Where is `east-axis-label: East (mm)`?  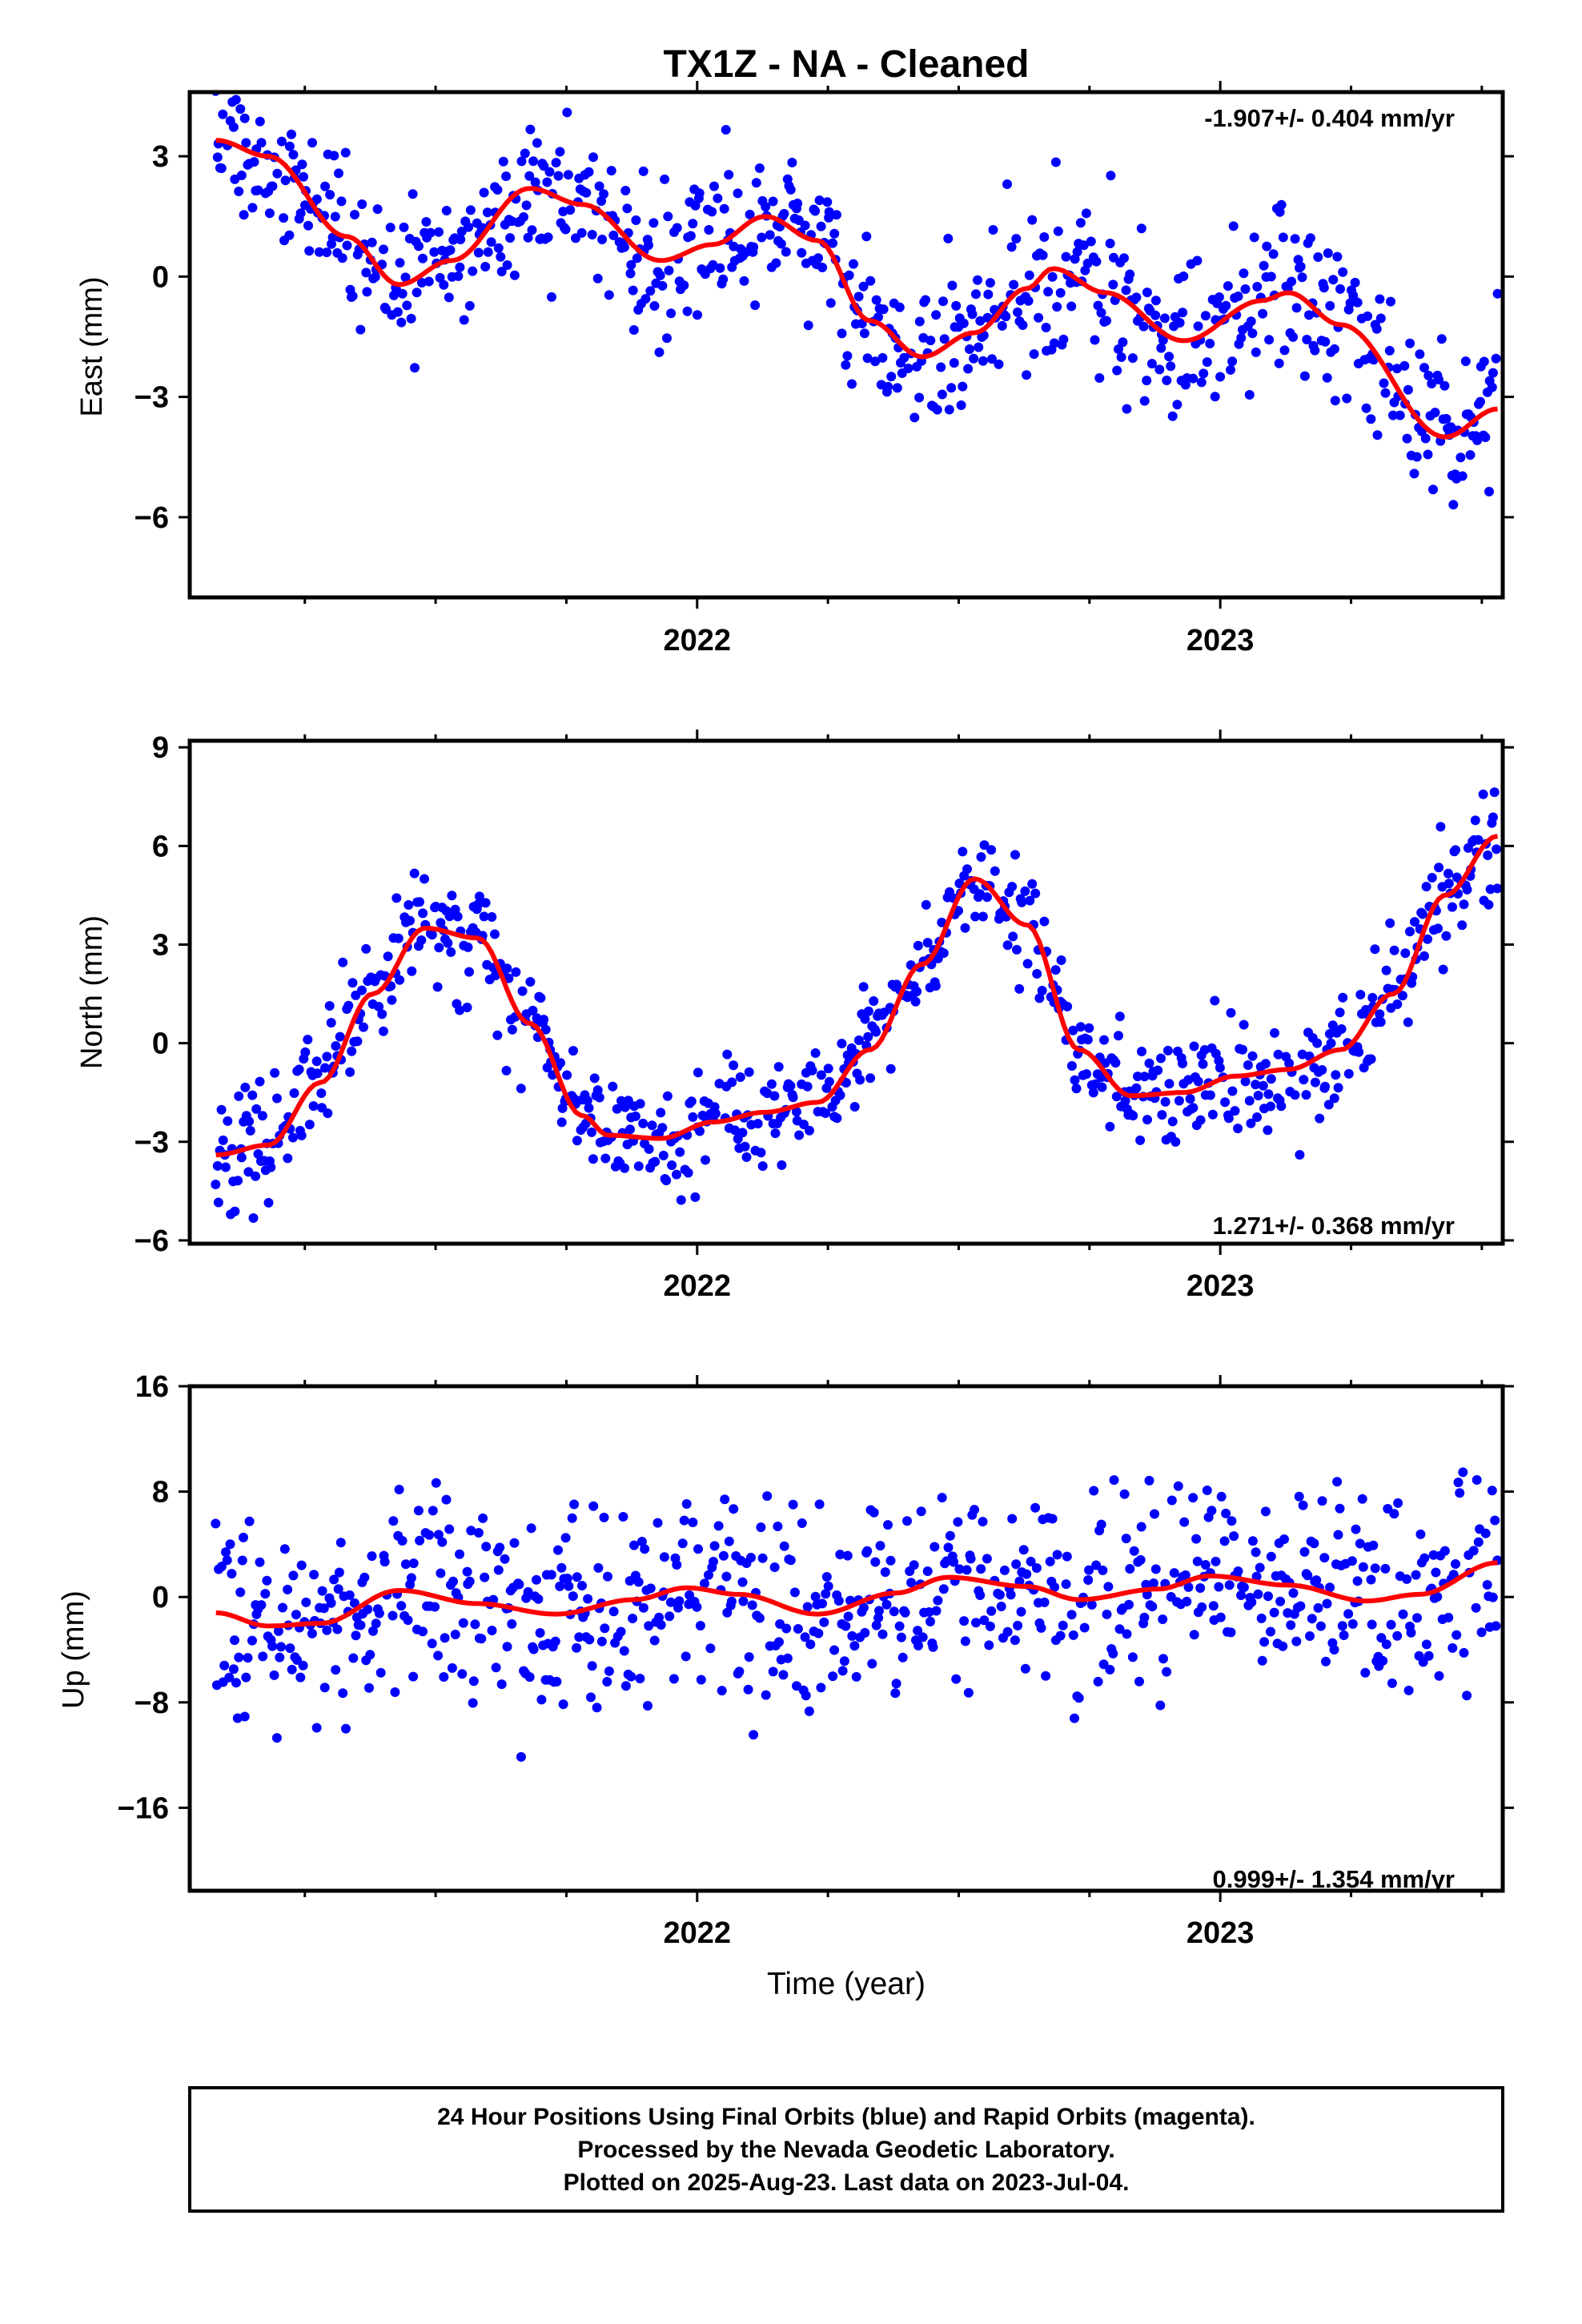 east-axis-label: East (mm) is located at coordinates (92, 346).